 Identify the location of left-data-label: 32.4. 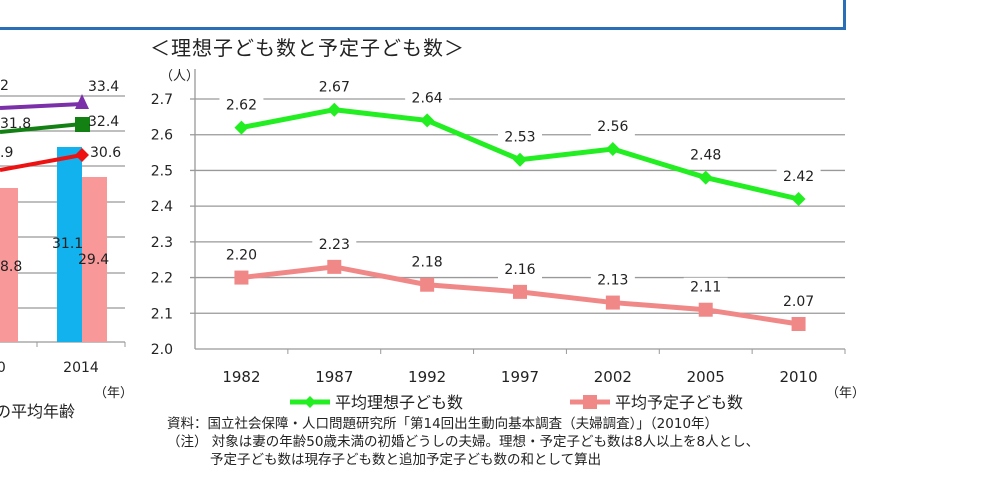
(103, 122).